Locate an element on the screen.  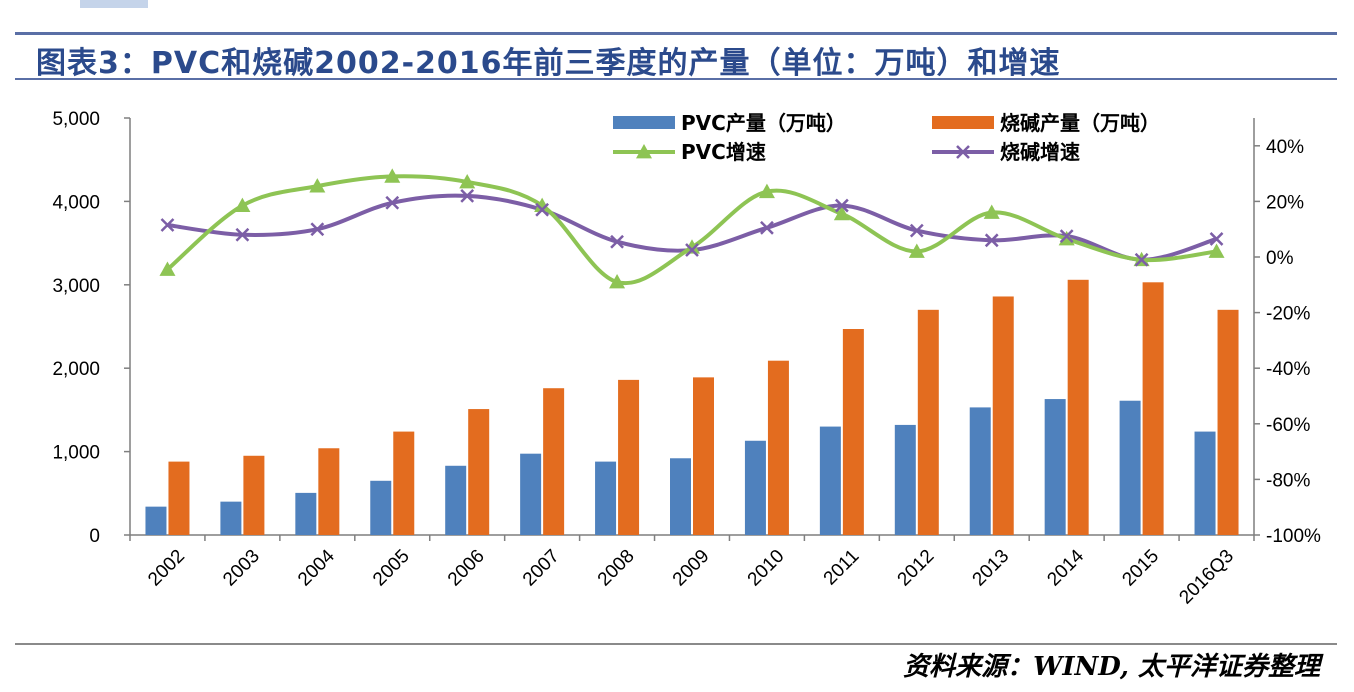
legend-caustic-bar-swatch is located at coordinates (963, 122).